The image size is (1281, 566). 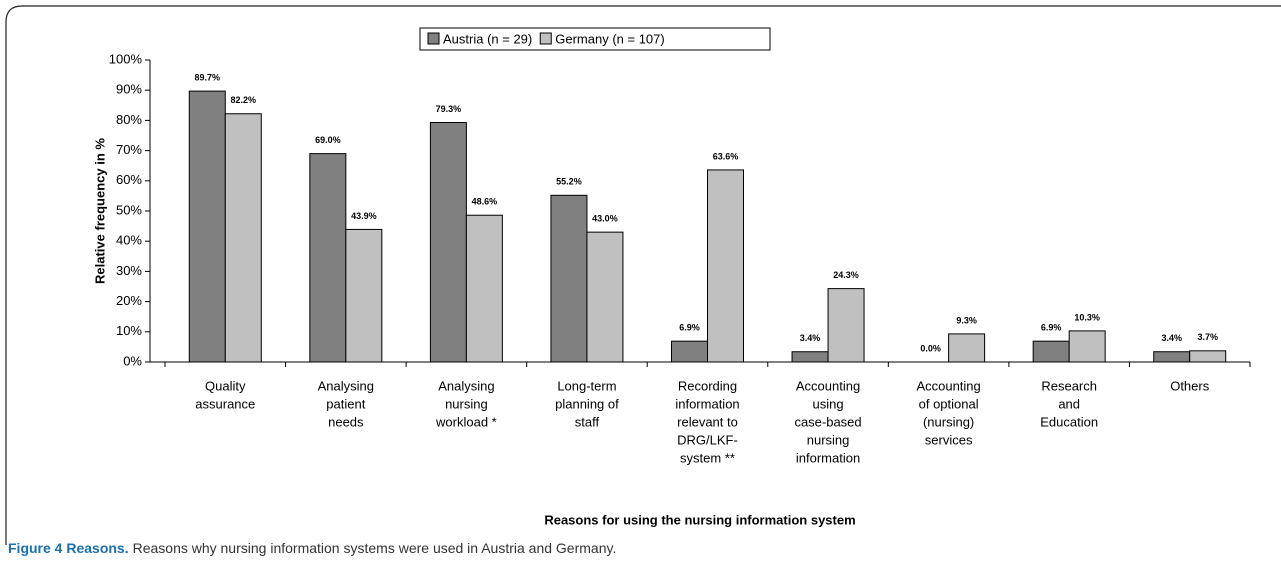 What do you see at coordinates (1207, 337) in the screenshot?
I see `value-label: 3.7%` at bounding box center [1207, 337].